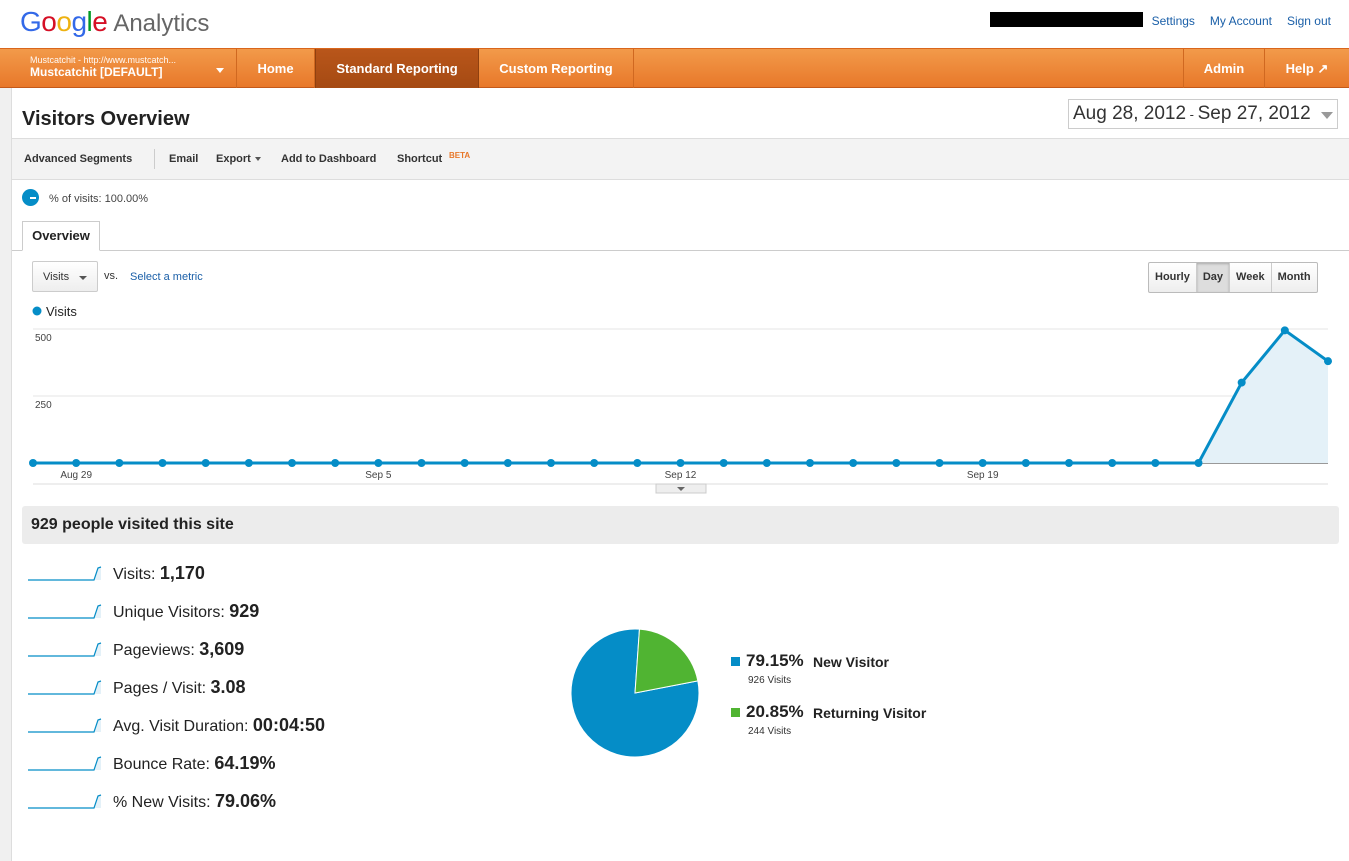 The image size is (1349, 861). I want to click on stat-value: 3.08, so click(228, 687).